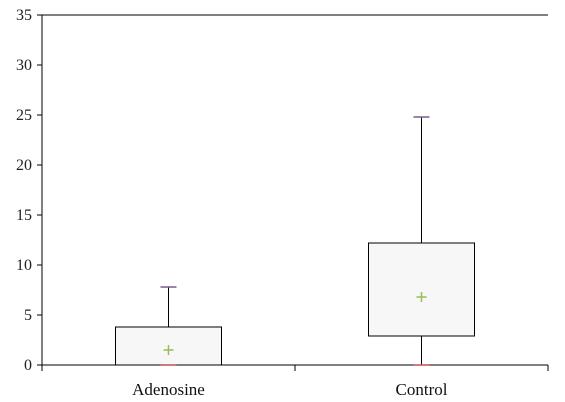  What do you see at coordinates (295, 381) in the screenshot?
I see `x-axis: Adenosine Control` at bounding box center [295, 381].